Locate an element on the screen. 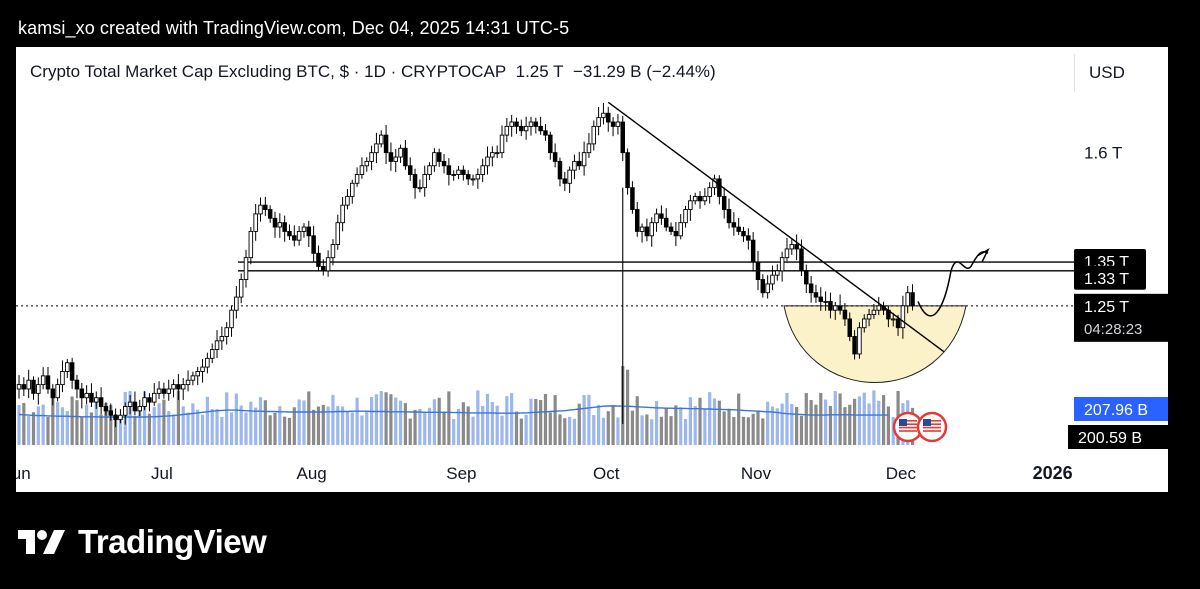 The height and width of the screenshot is (589, 1200). x-tick-label: Jun is located at coordinates (23, 473).